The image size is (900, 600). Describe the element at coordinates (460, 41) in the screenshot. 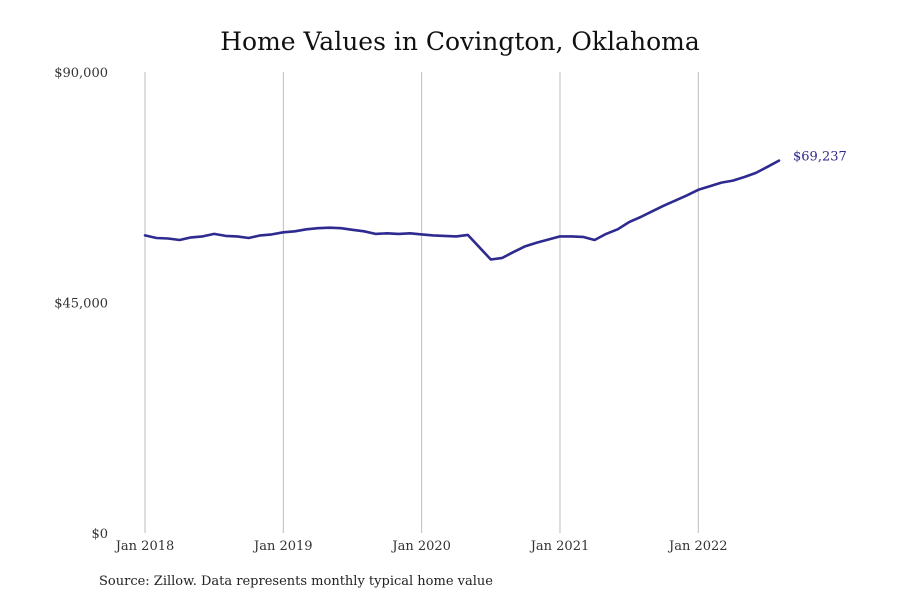

I see `chart-title: Home Values in Covington, Oklahoma` at that location.